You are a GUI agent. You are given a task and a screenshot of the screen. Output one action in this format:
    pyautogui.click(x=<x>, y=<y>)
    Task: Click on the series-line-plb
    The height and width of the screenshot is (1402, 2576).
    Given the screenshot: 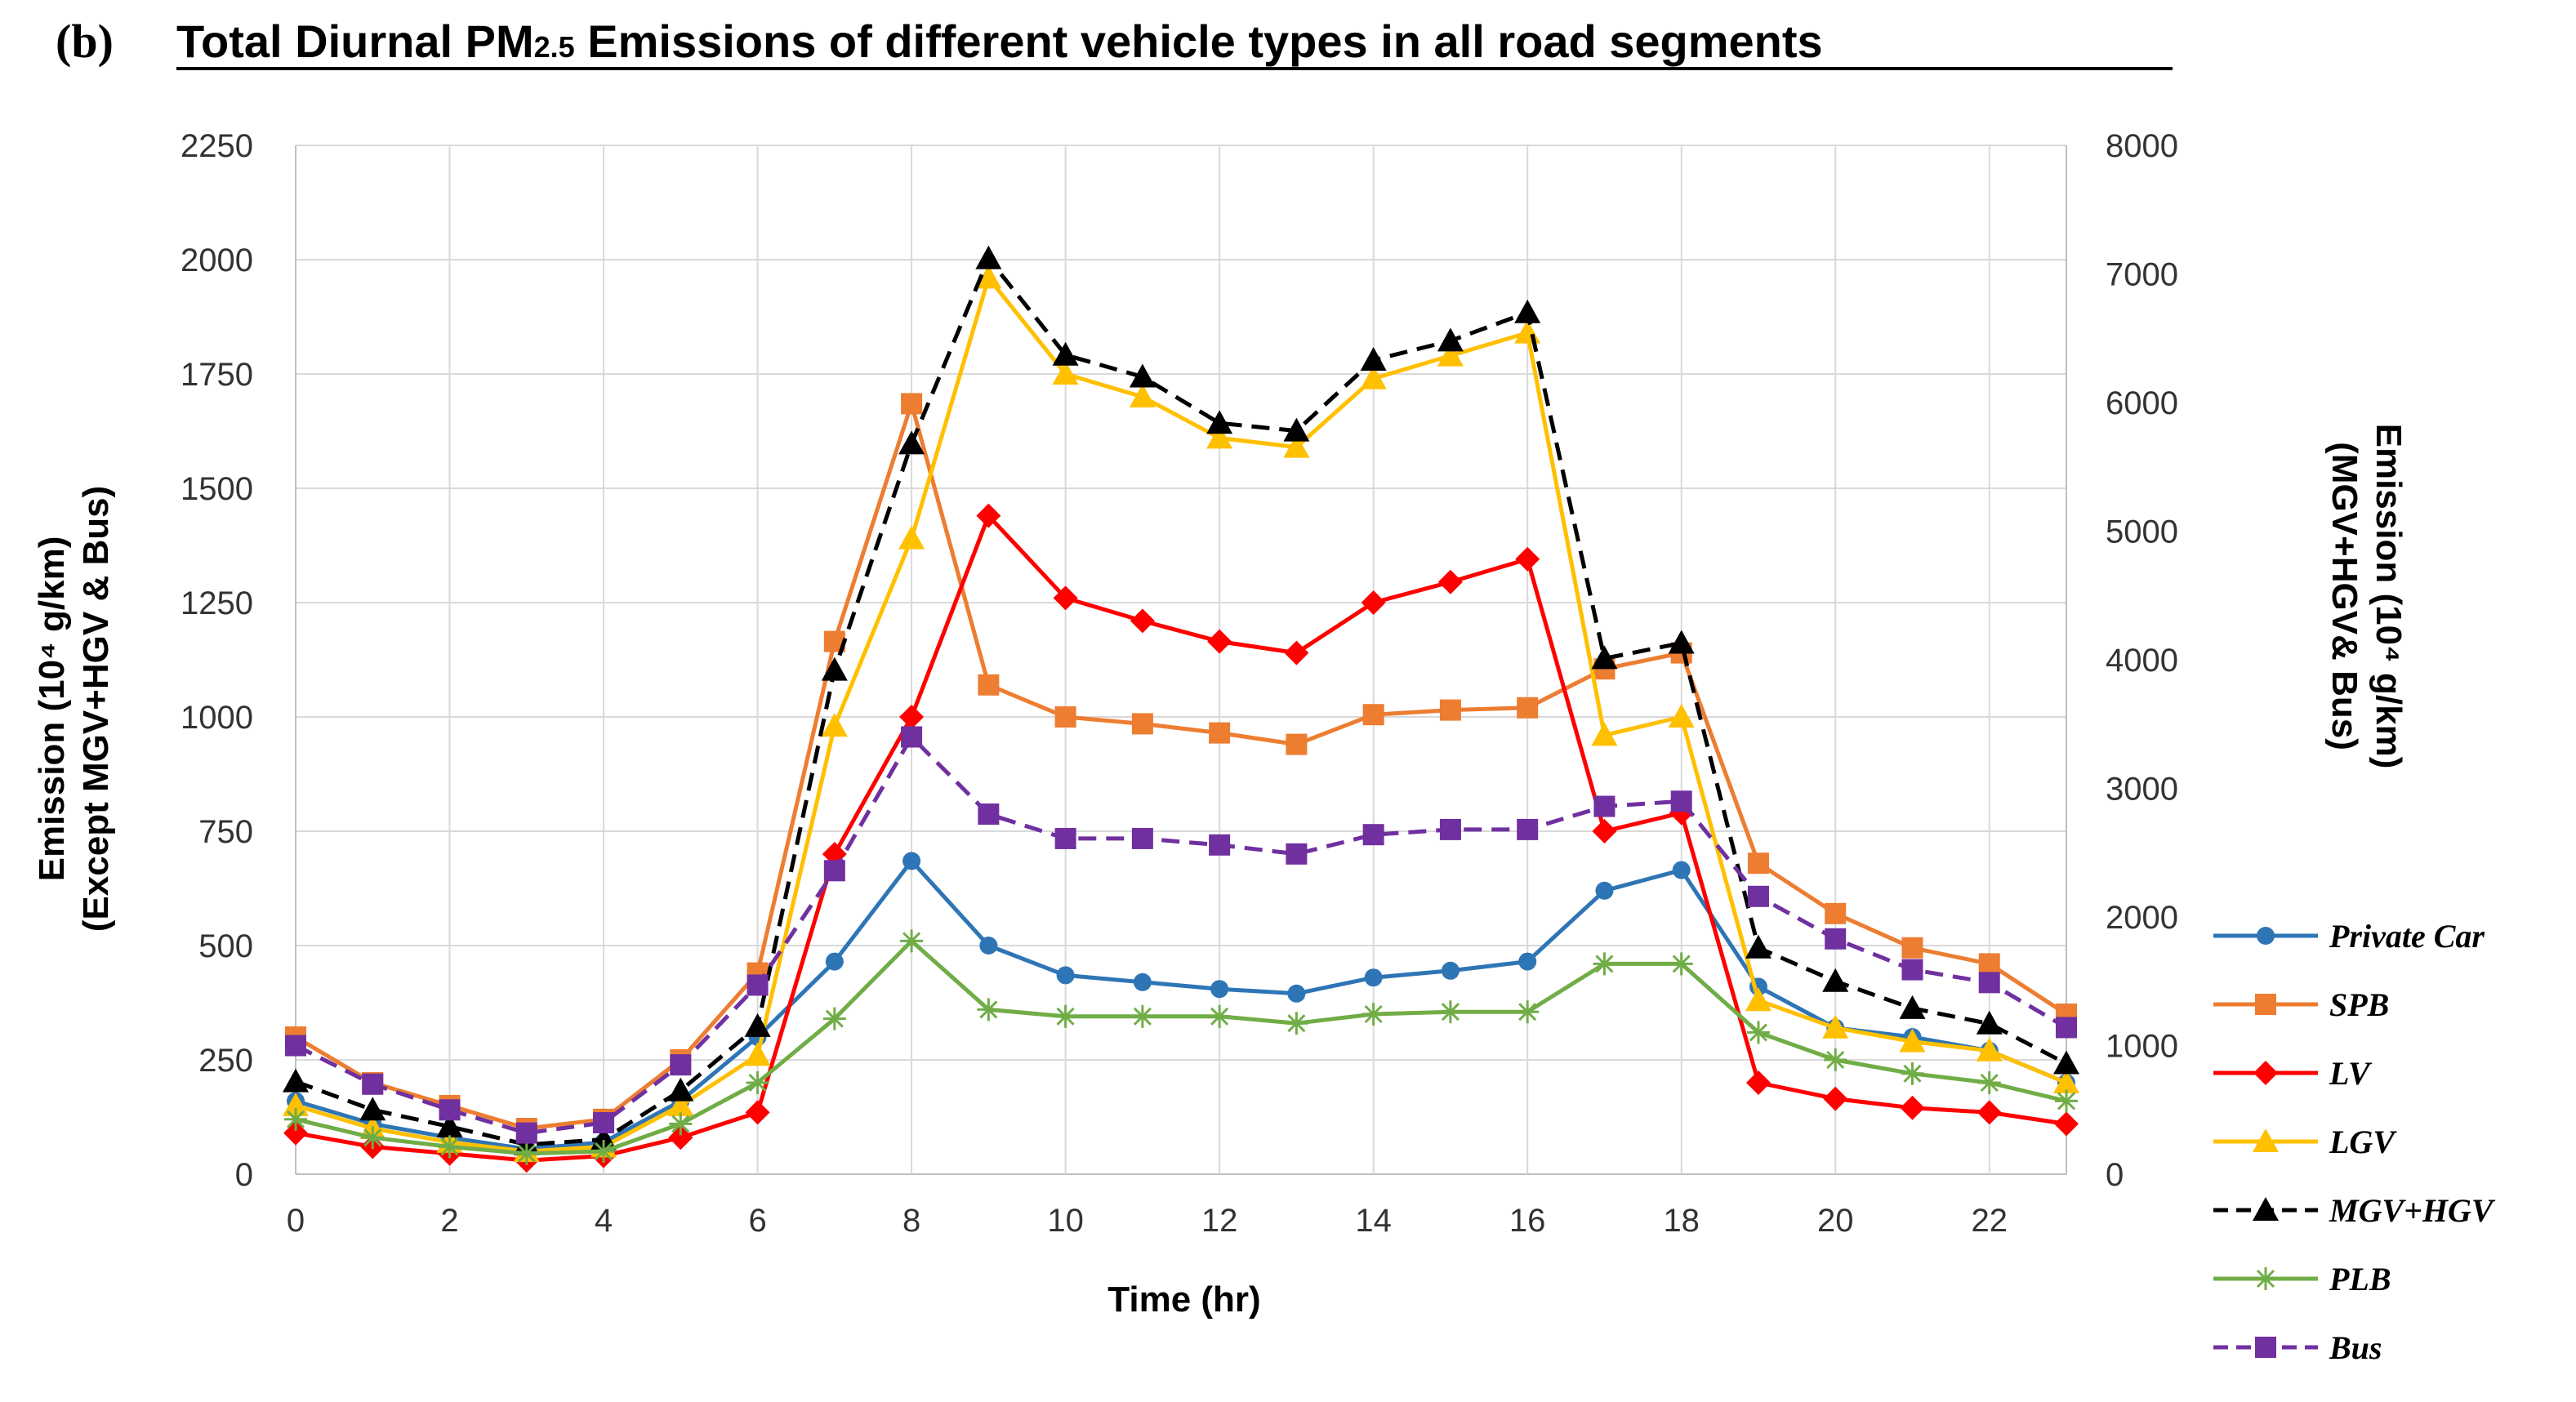 What is the action you would take?
    pyautogui.click(x=1181, y=1047)
    